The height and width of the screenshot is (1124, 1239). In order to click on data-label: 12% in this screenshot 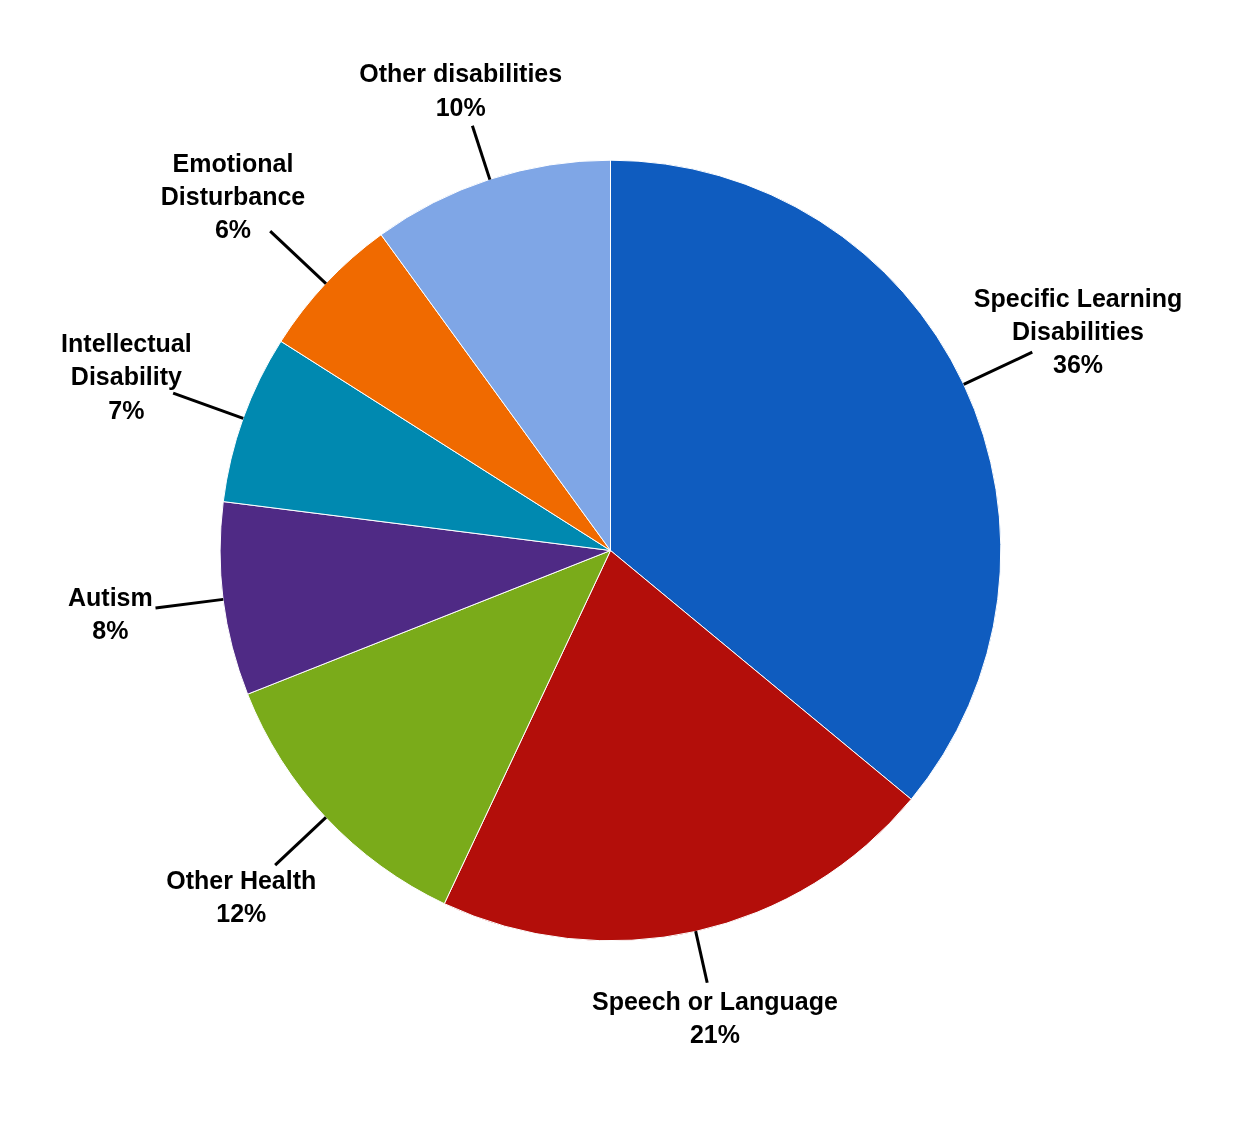, I will do `click(241, 913)`.